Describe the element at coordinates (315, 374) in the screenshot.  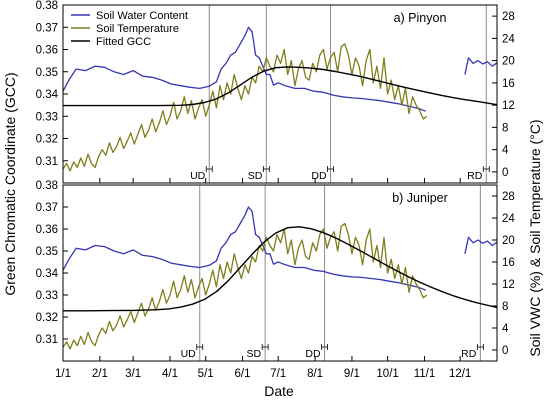
I see `x-tick-label: 8/1` at that location.